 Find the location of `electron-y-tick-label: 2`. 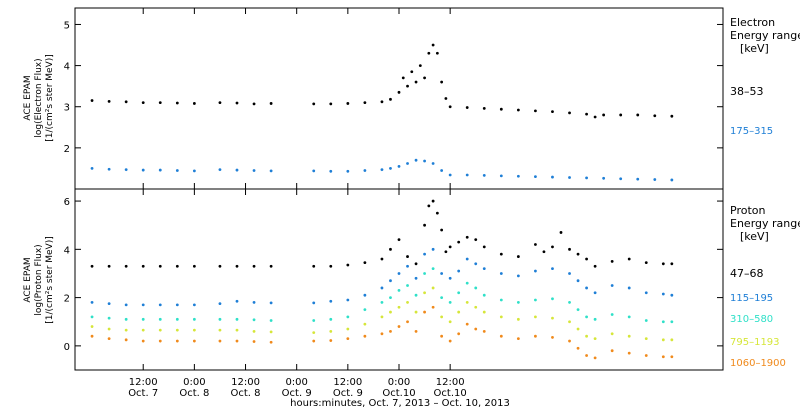

electron-y-tick-label: 2 is located at coordinates (67, 149).